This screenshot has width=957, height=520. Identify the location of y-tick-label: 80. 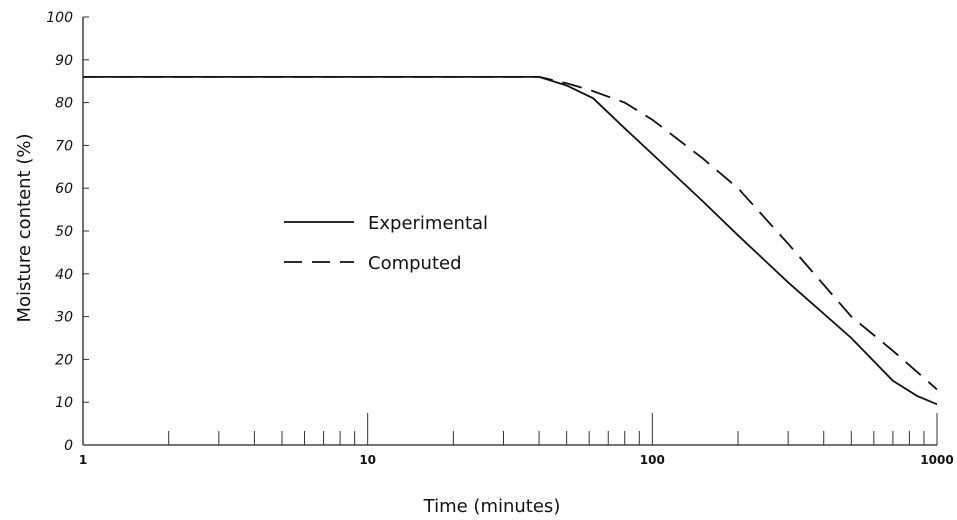
(64, 104).